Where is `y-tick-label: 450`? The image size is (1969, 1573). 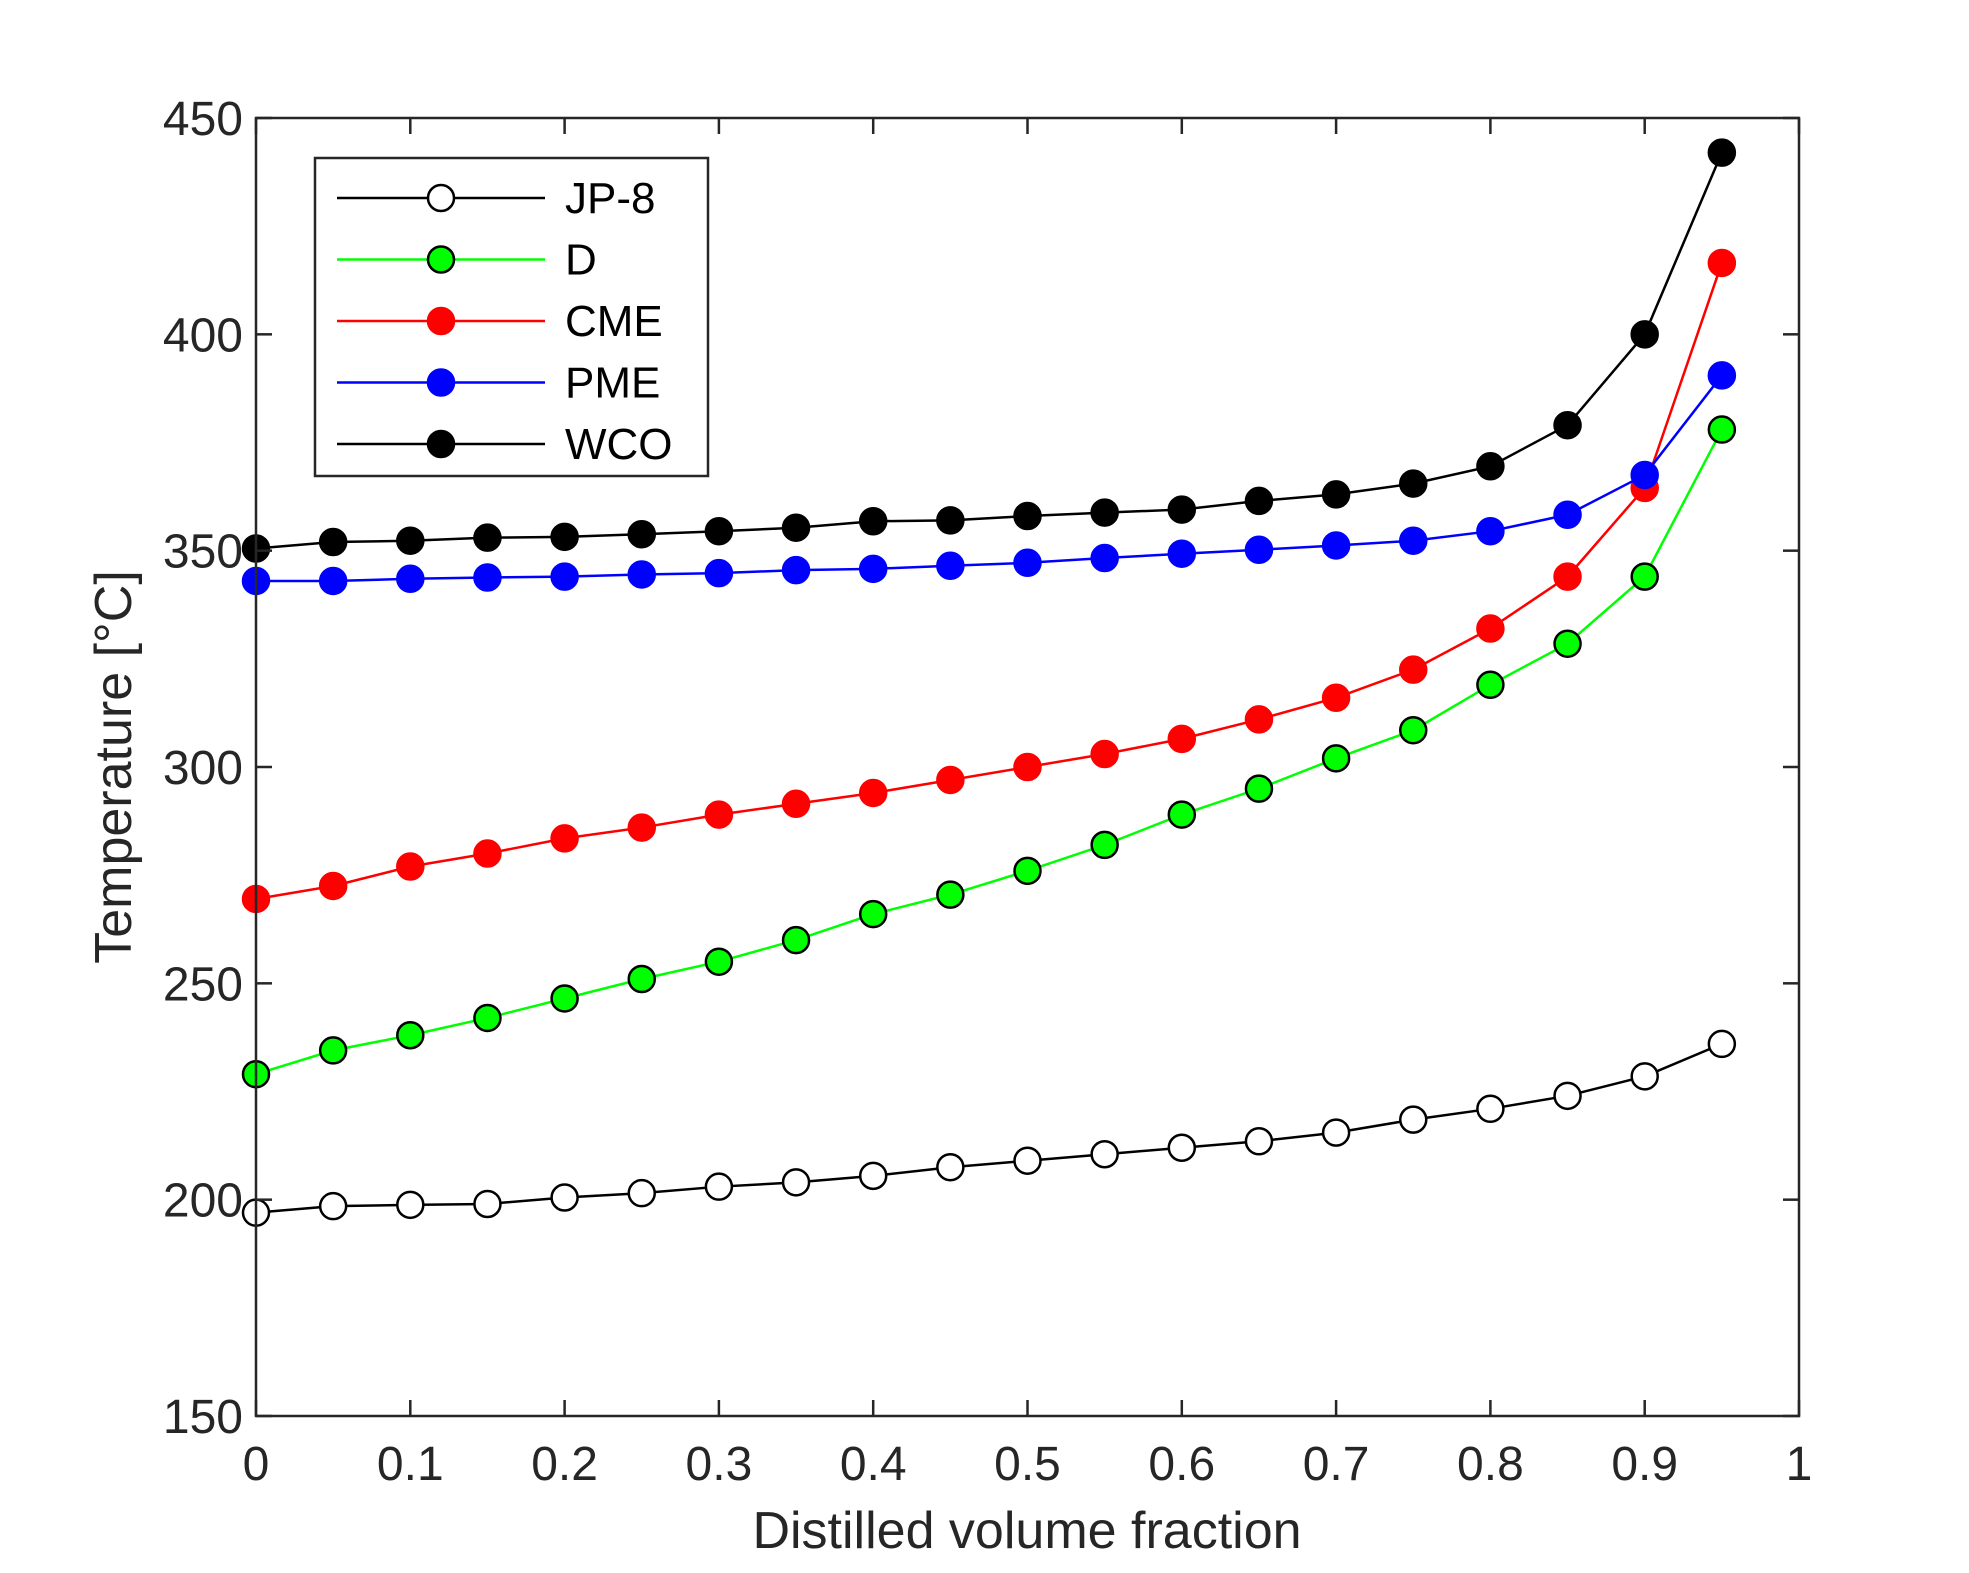
y-tick-label: 450 is located at coordinates (203, 119).